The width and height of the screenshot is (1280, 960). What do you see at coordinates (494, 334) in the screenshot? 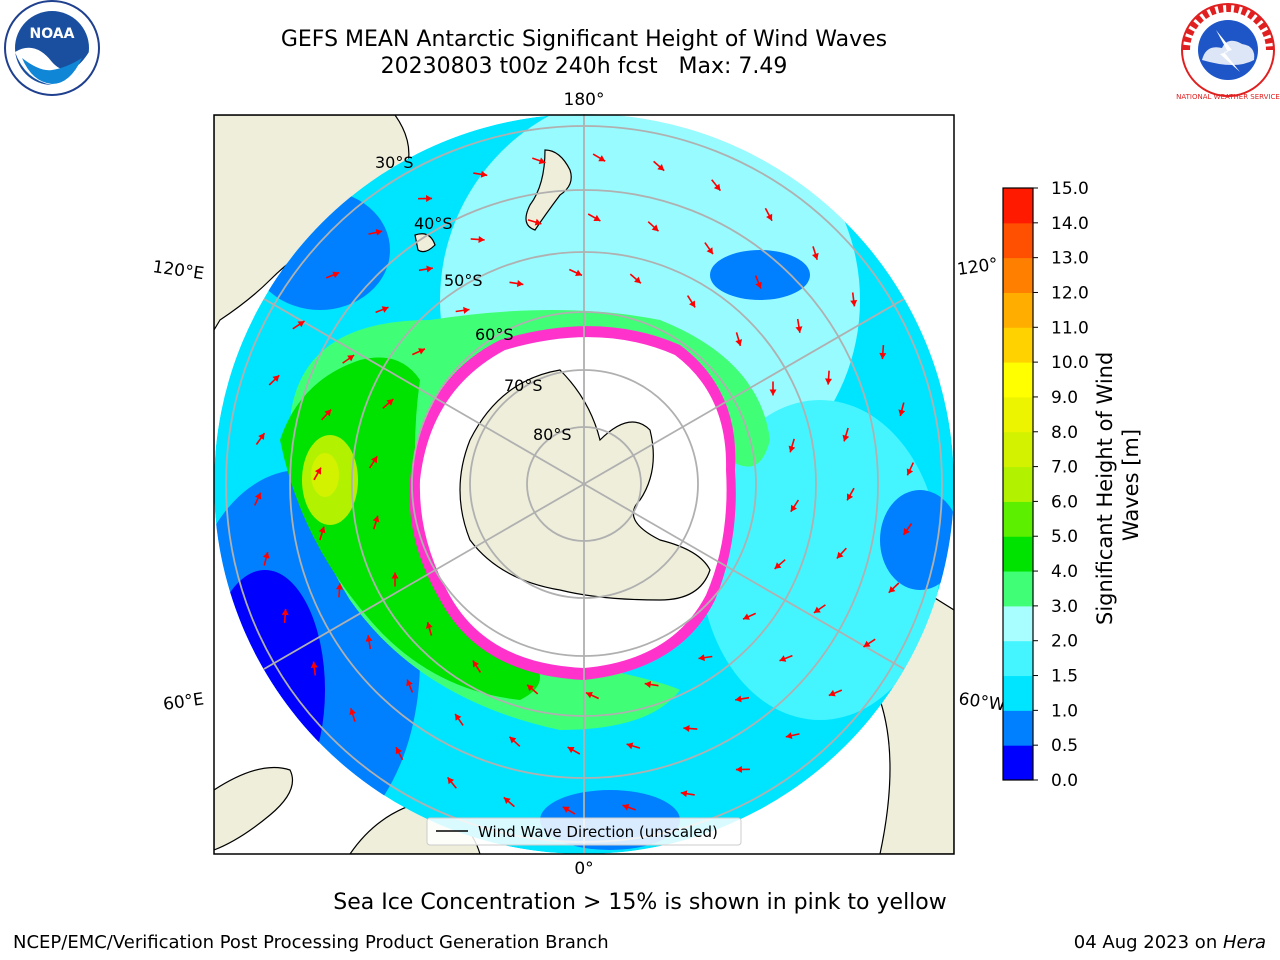
I see `lat-label-60s: 60°S` at bounding box center [494, 334].